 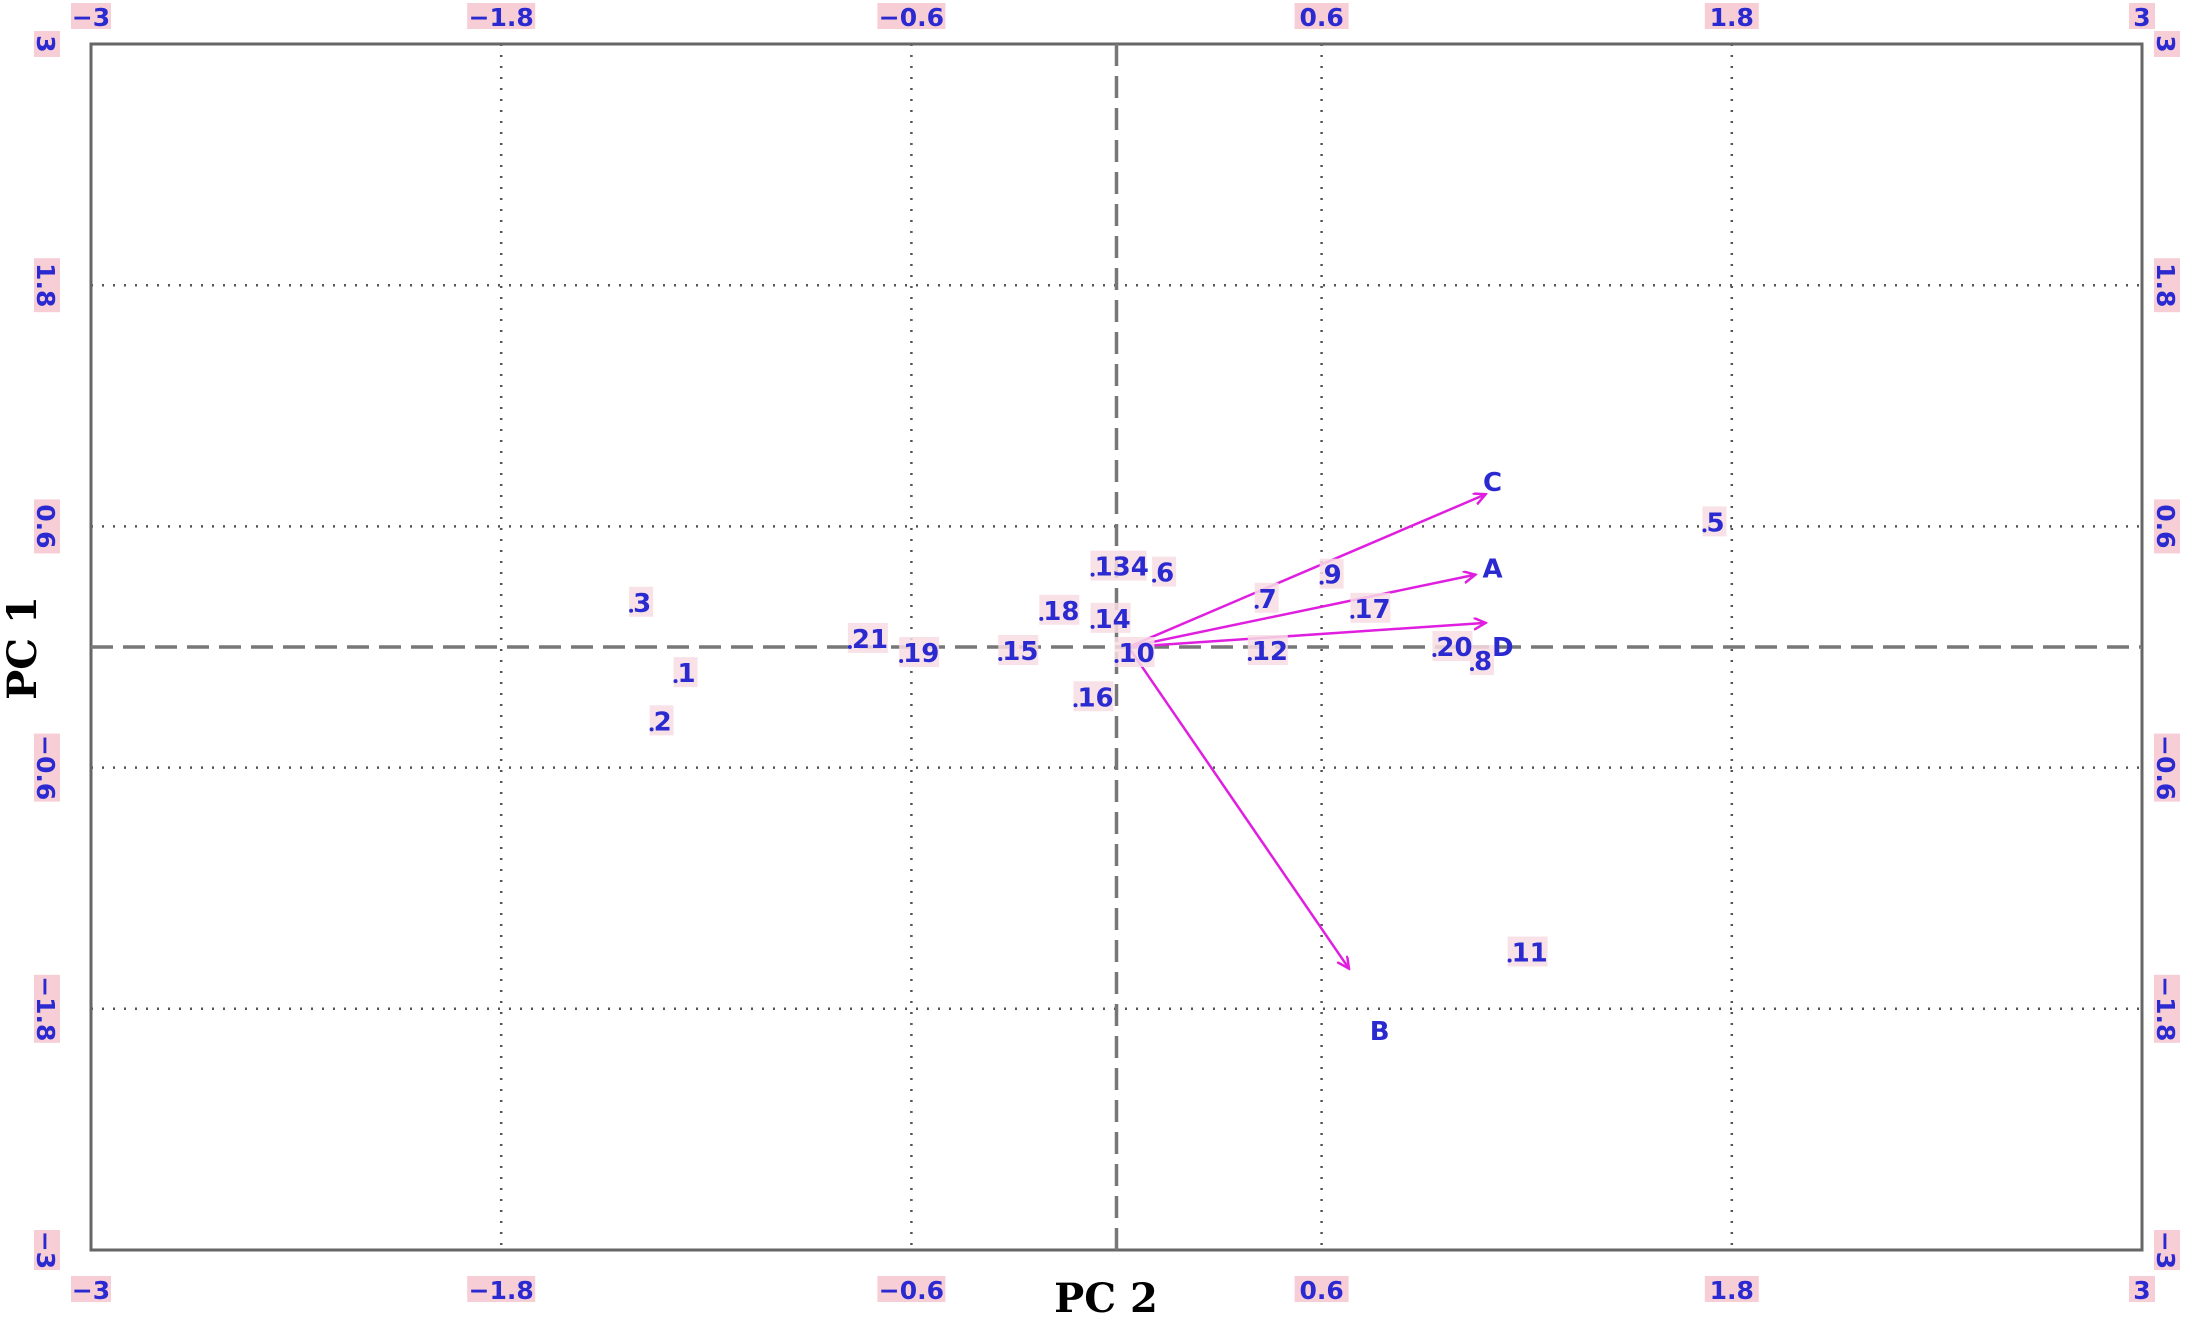 What do you see at coordinates (501, 1290) in the screenshot?
I see `x-tick-label-bottom: −1.8` at bounding box center [501, 1290].